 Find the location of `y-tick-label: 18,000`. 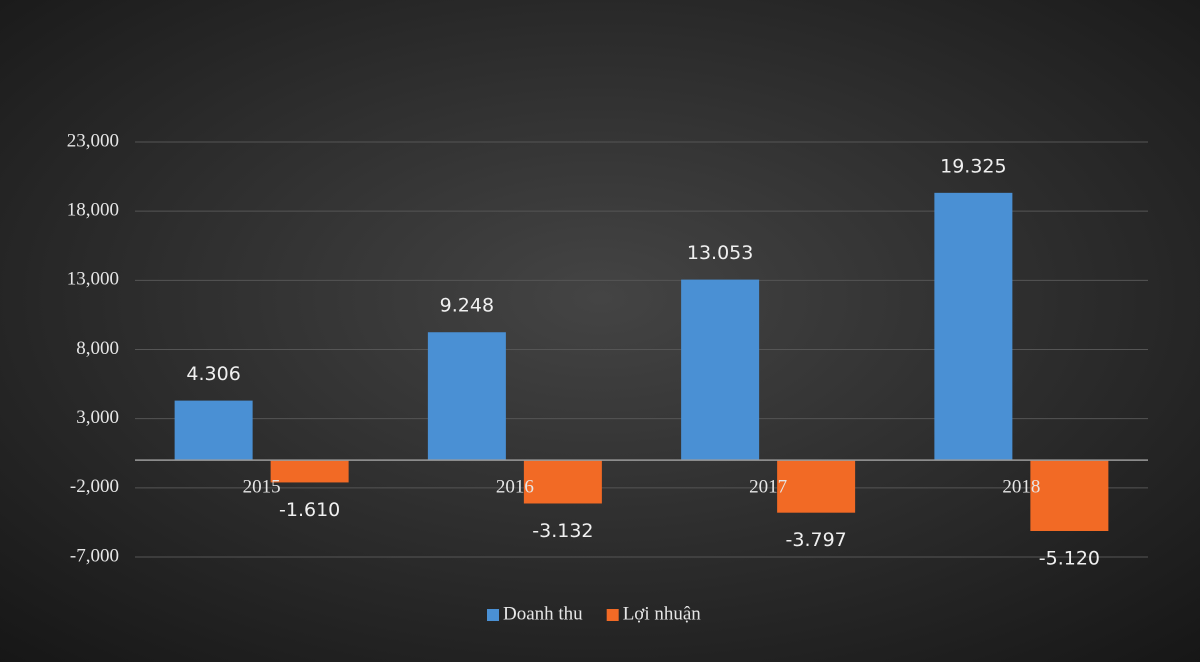

y-tick-label: 18,000 is located at coordinates (93, 210).